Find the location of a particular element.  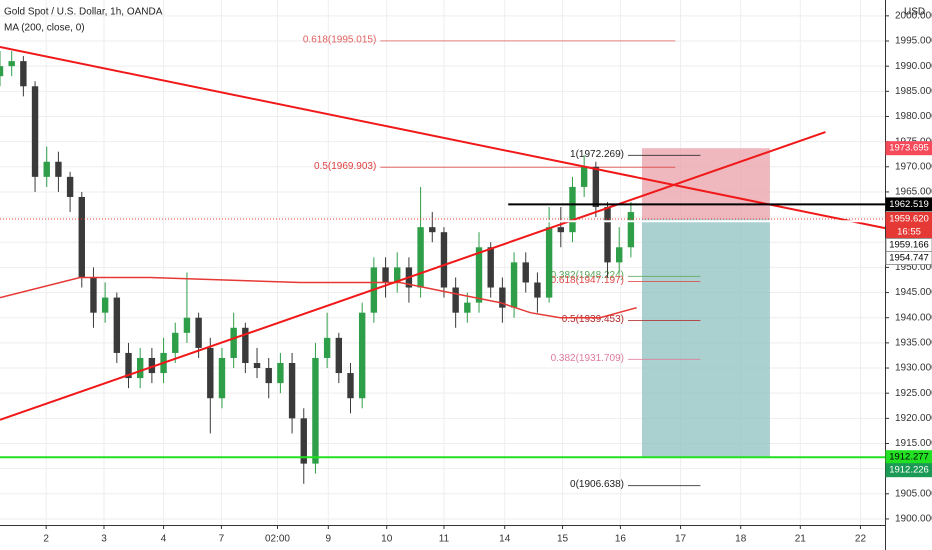

fib-label: 1(1972.269) is located at coordinates (597, 154).